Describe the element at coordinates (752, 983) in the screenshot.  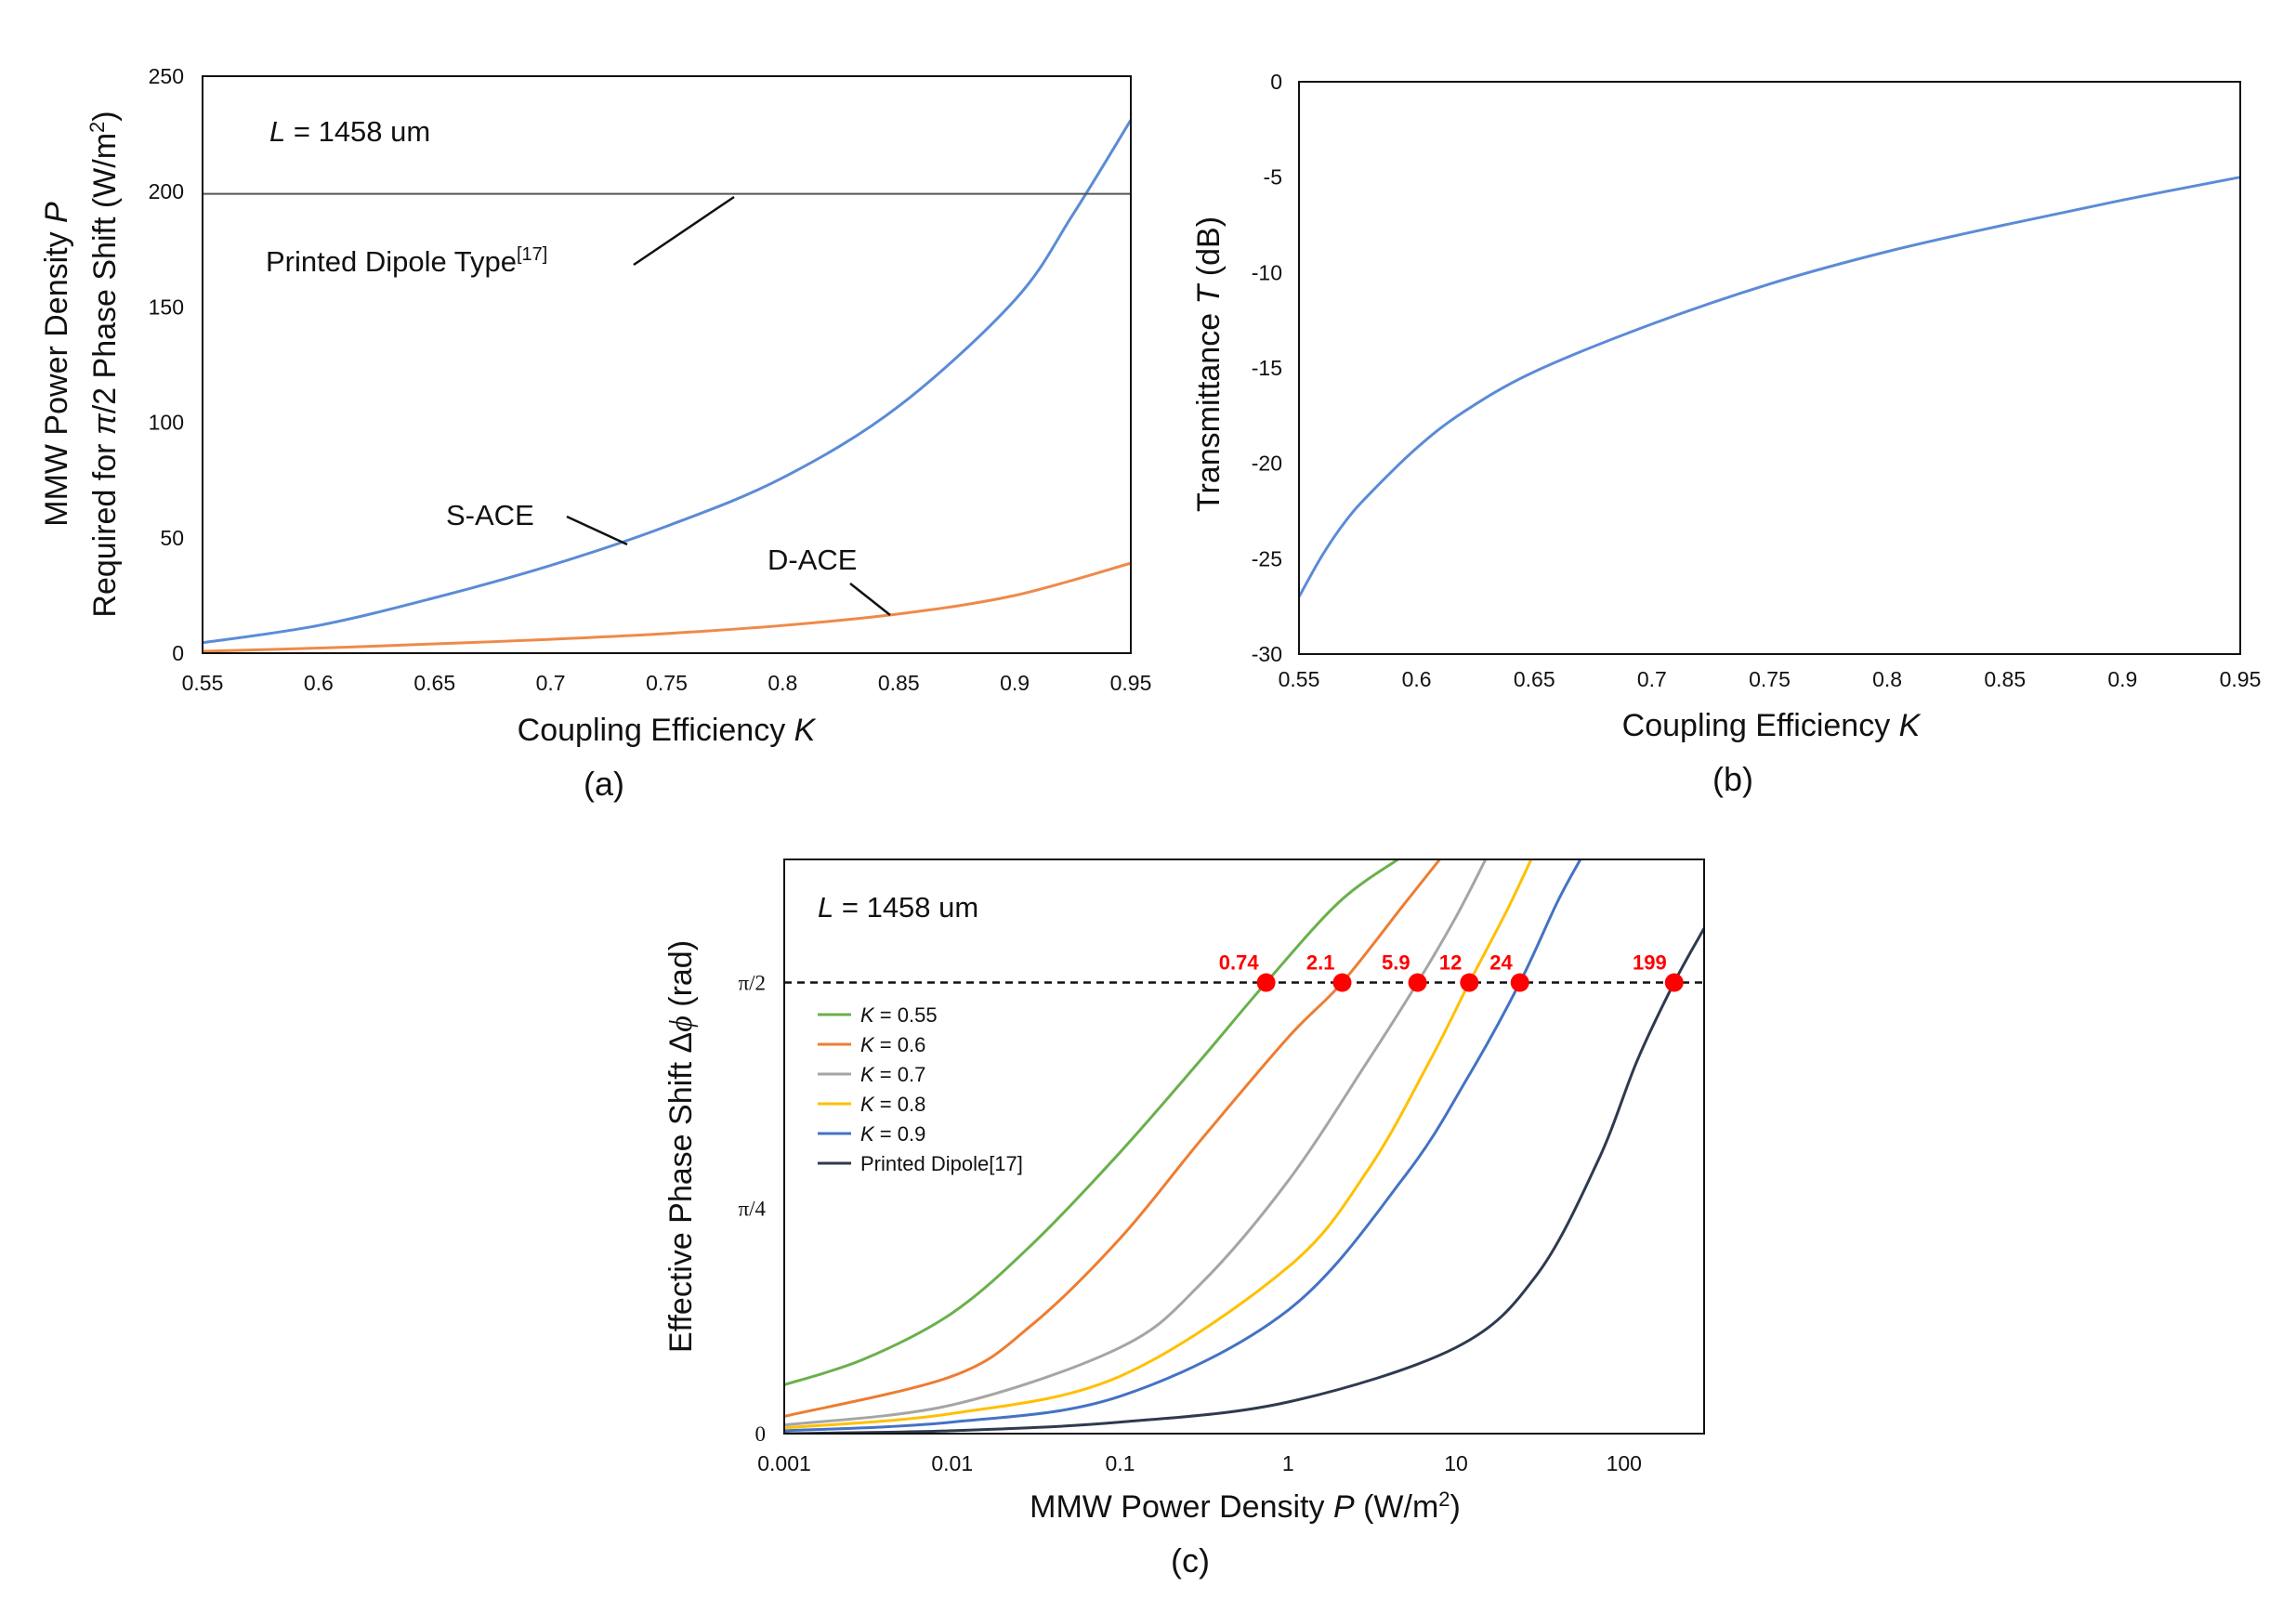
I see `panel-c-y-tick-label: π/2` at that location.